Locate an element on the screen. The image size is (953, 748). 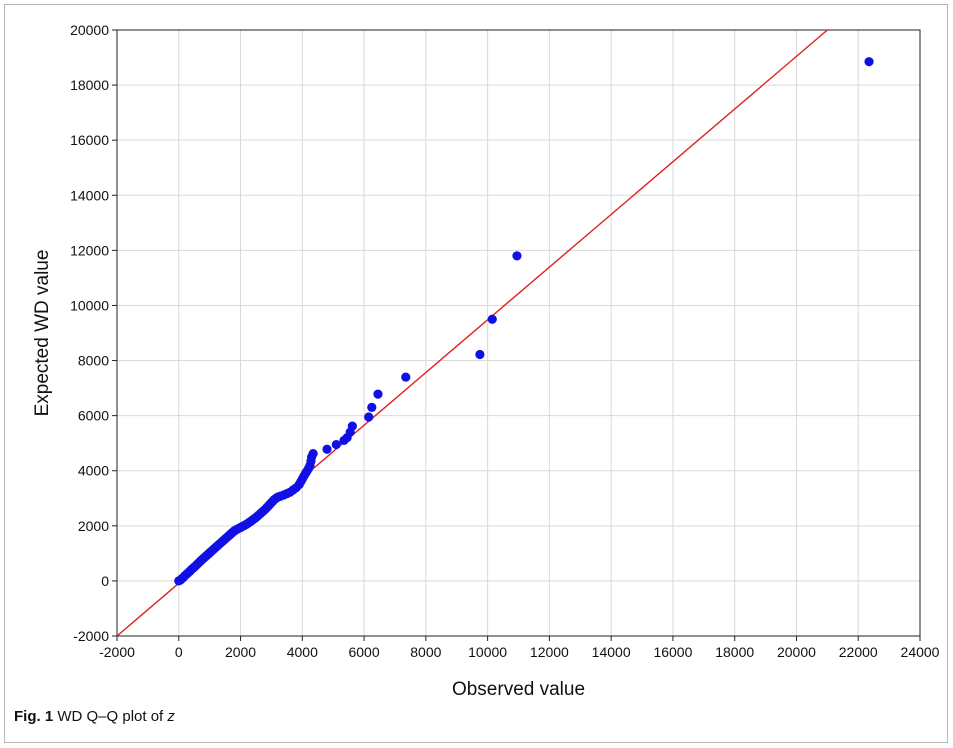
x-tick-label: 10000 is located at coordinates (487, 652).